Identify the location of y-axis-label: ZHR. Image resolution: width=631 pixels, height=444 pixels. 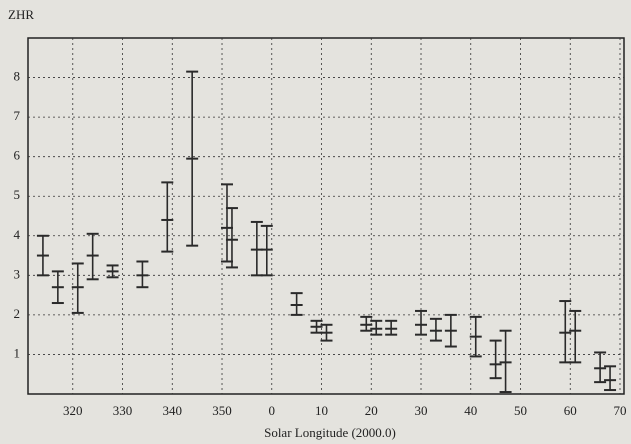
(21, 14).